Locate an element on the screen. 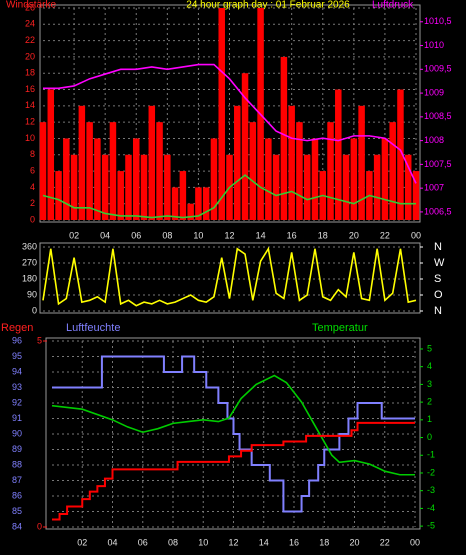 This screenshot has width=466, height=555. y2-tick-label: 1007 is located at coordinates (434, 188).